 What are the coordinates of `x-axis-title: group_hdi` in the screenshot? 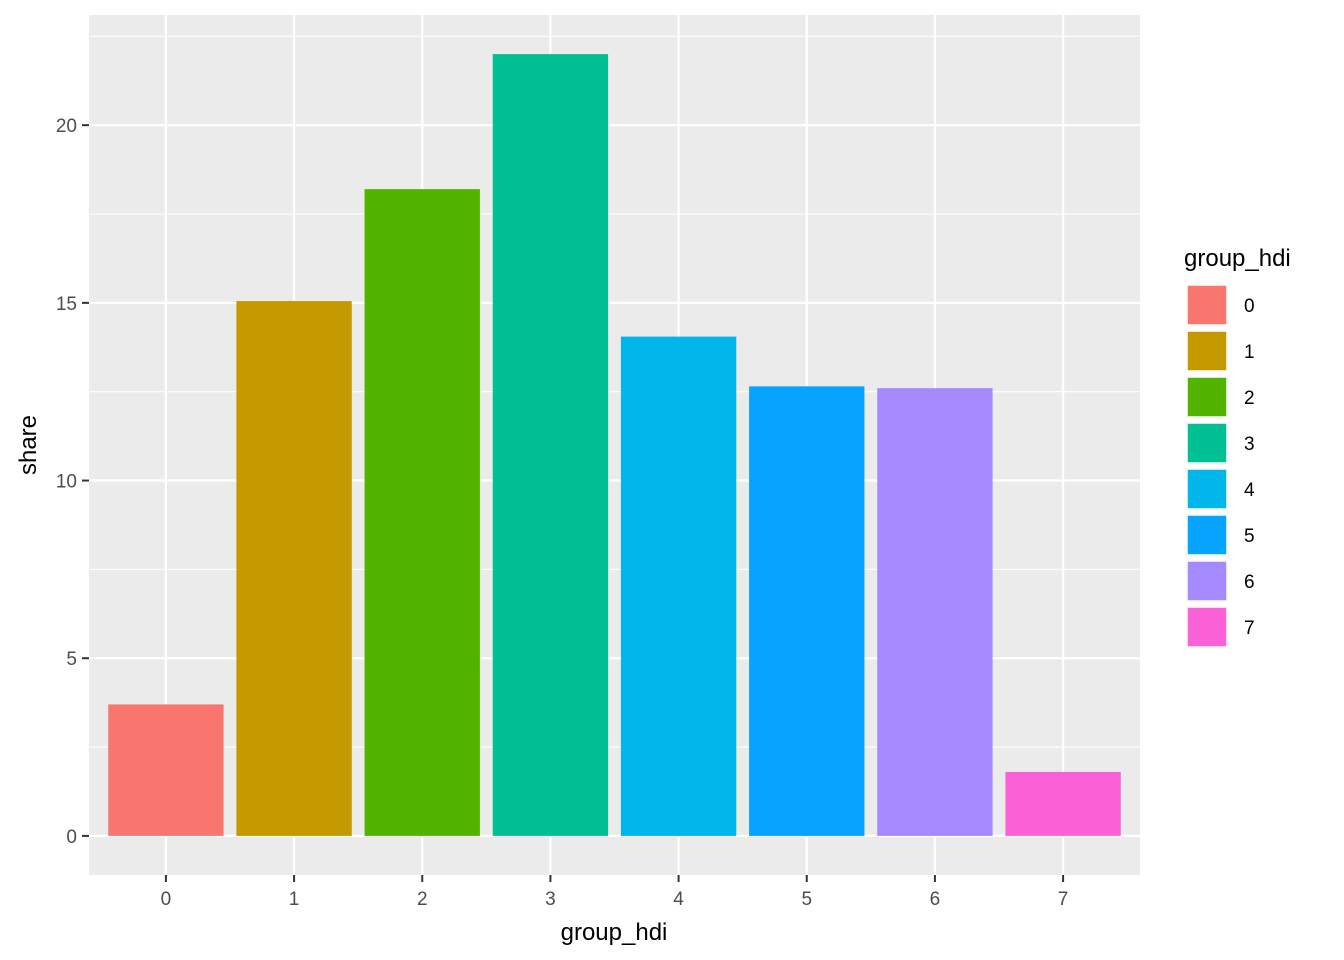 It's located at (614, 932).